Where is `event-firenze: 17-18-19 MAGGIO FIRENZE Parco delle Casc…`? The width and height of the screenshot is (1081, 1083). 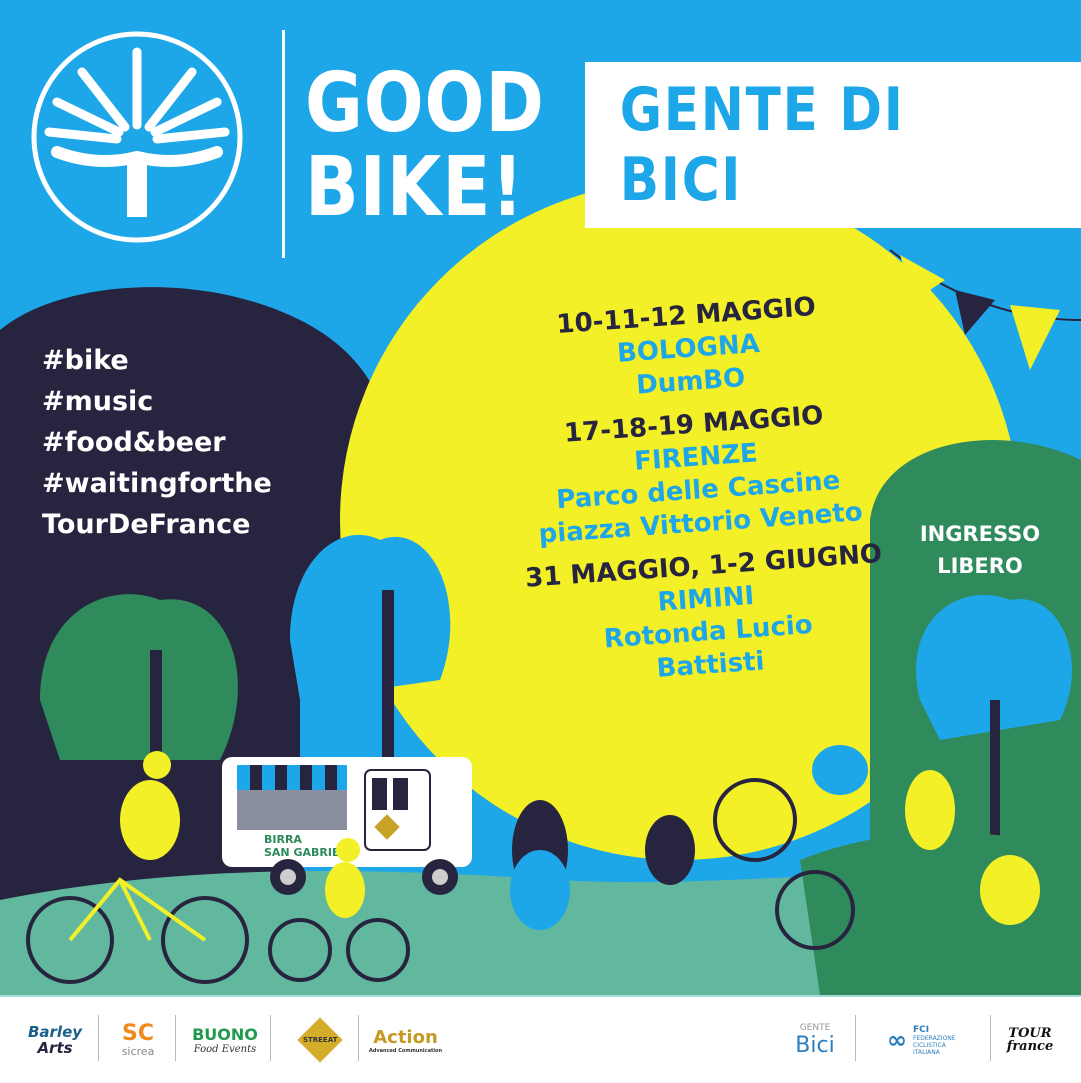
event-firenze: 17-18-19 MAGGIO FIRENZE Parco delle Casc… is located at coordinates (697, 474).